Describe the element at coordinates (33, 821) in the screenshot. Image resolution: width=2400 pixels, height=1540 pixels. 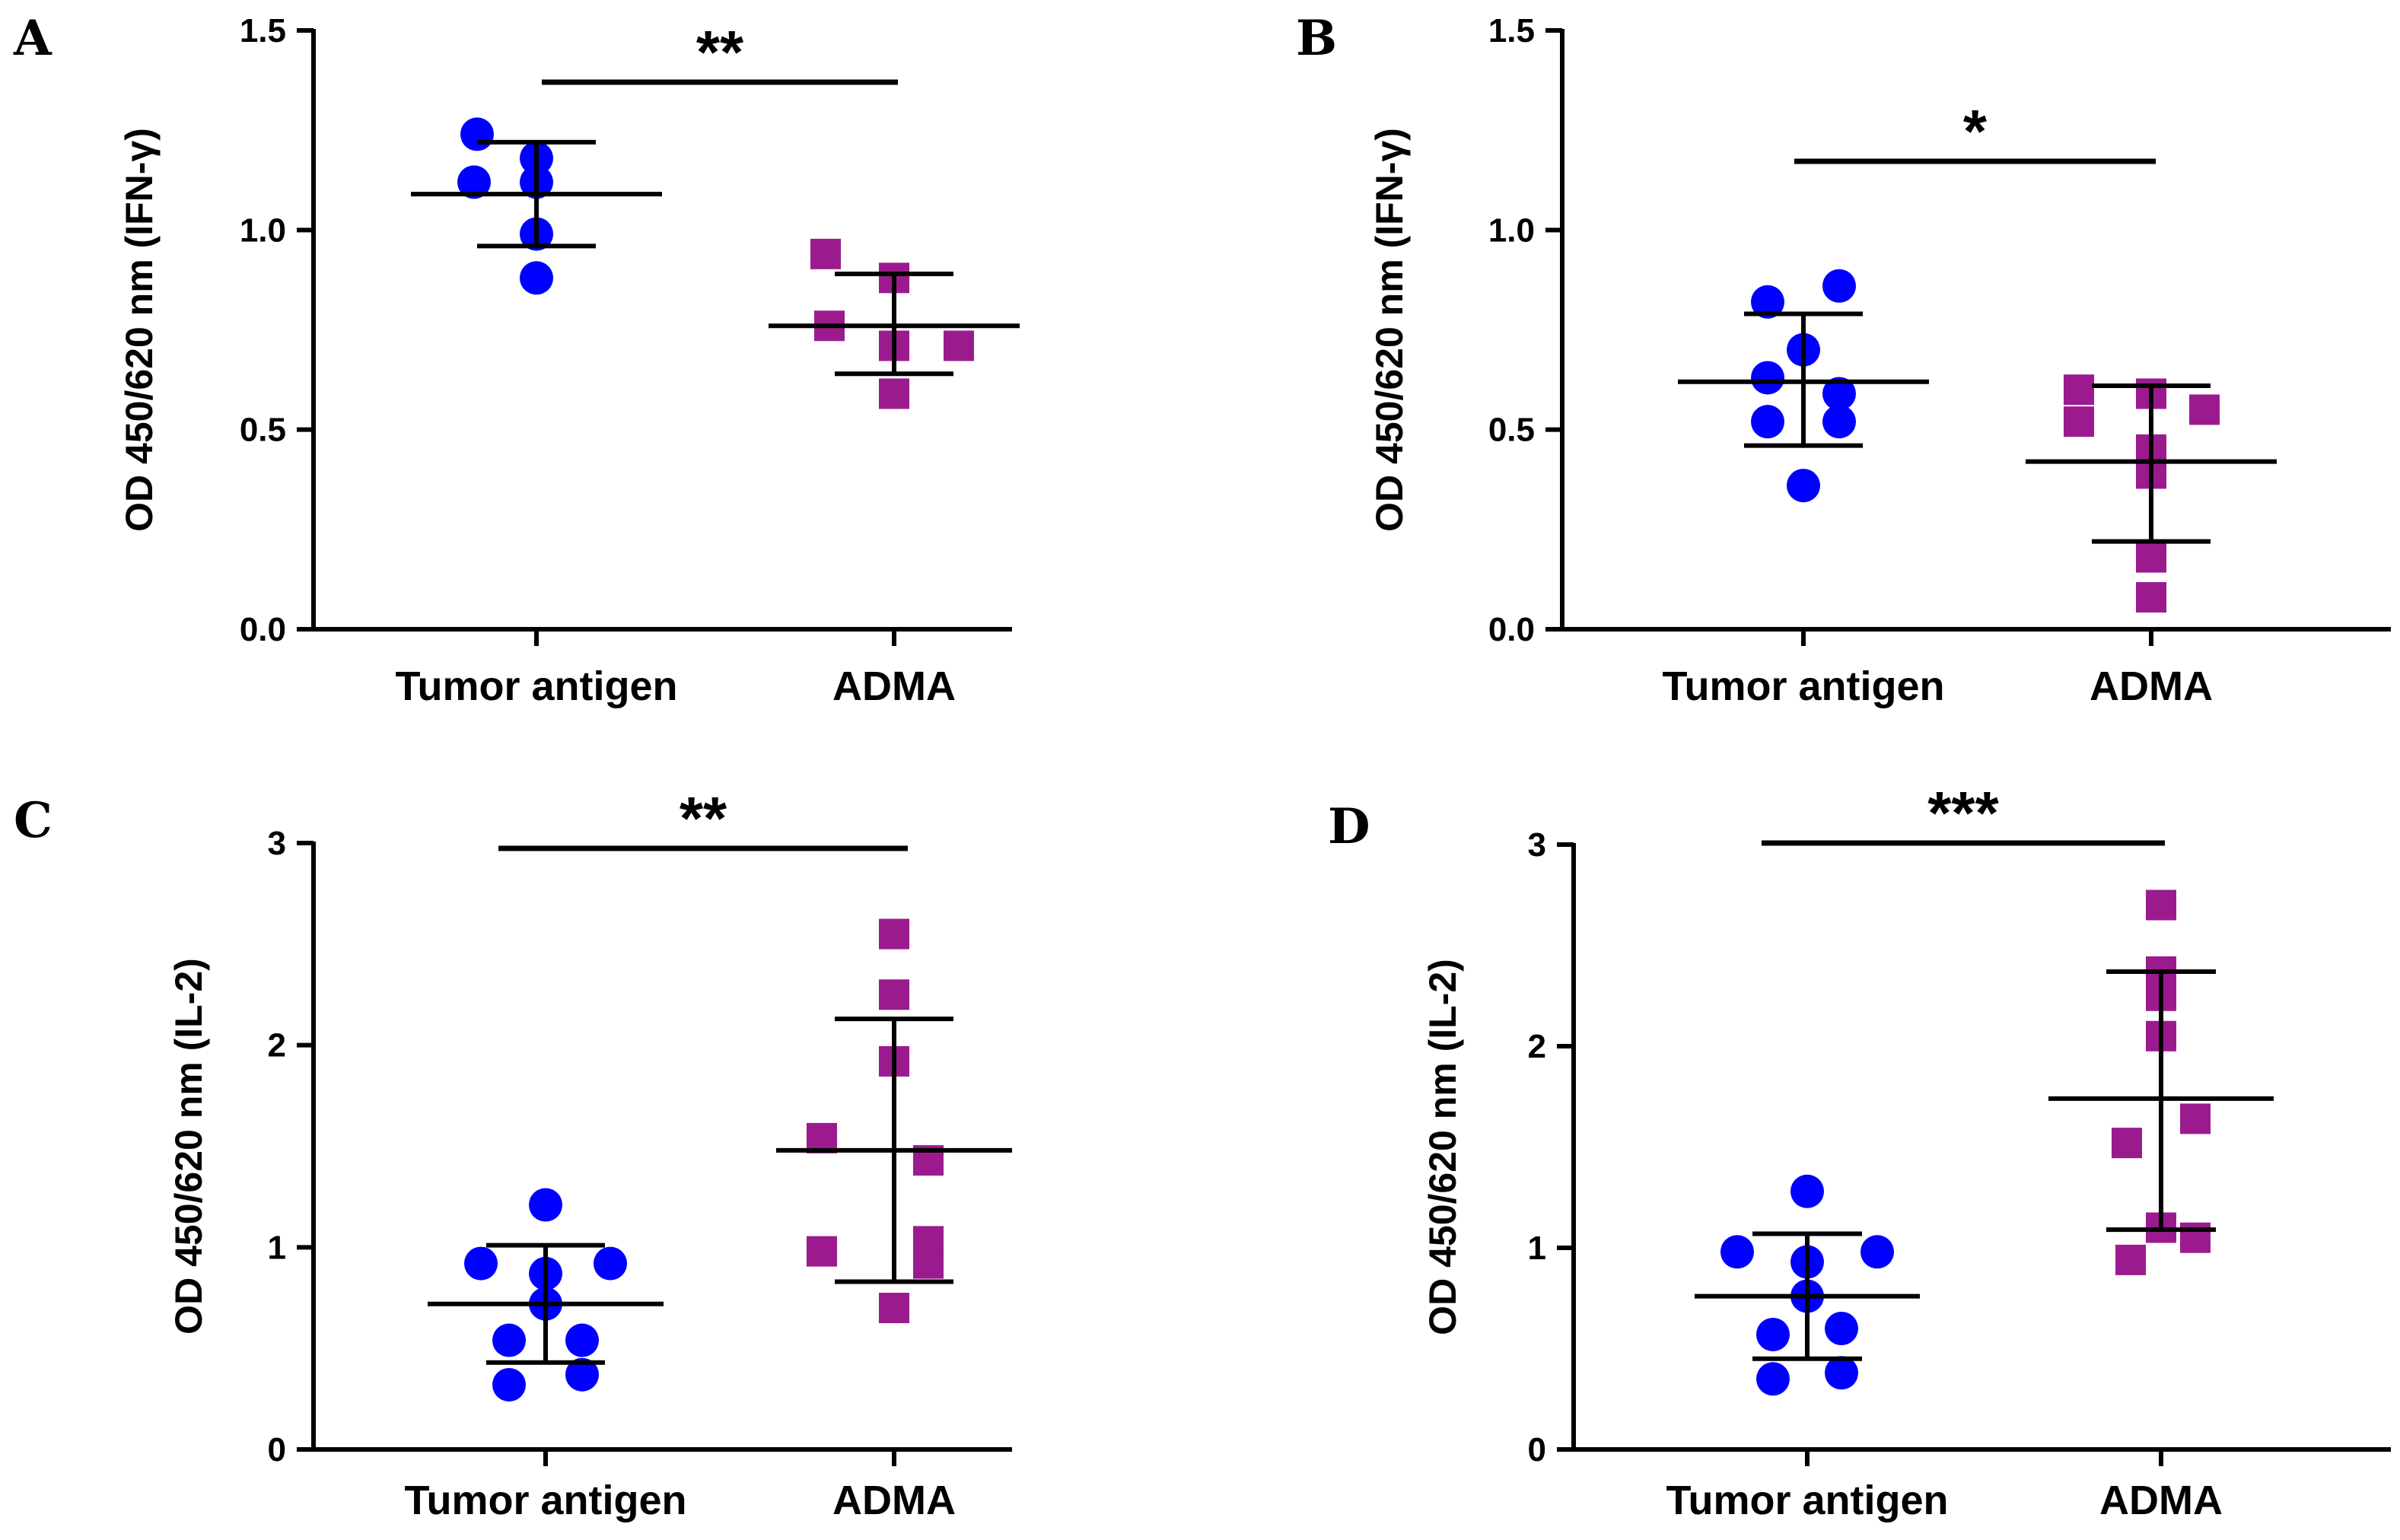
I see `panel-letter: C` at that location.